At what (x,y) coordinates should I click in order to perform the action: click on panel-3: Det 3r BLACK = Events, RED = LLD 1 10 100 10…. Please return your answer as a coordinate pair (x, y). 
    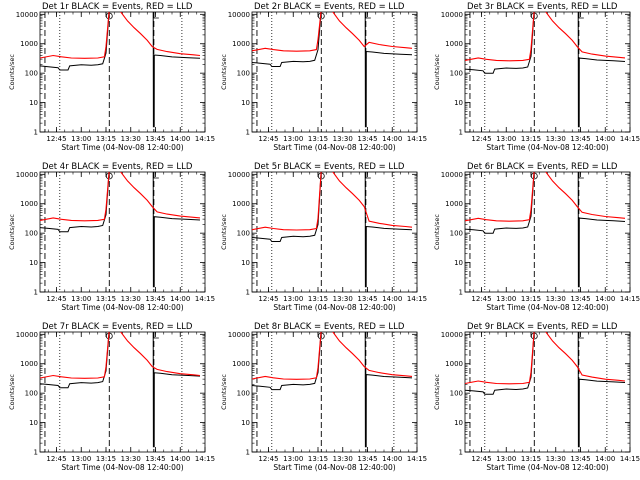
    Looking at the image, I should click on (536, 77).